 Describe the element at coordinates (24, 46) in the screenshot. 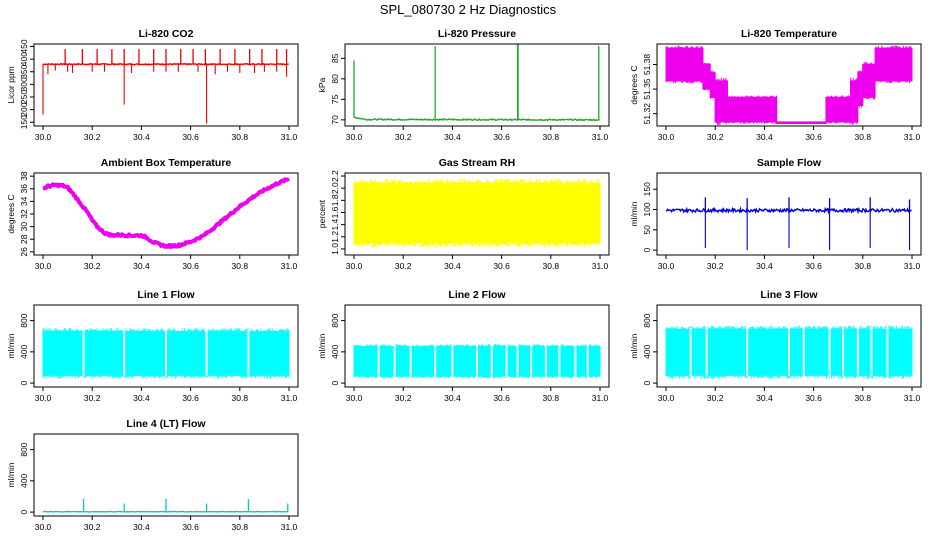

I see `y-tick-label: 450` at that location.